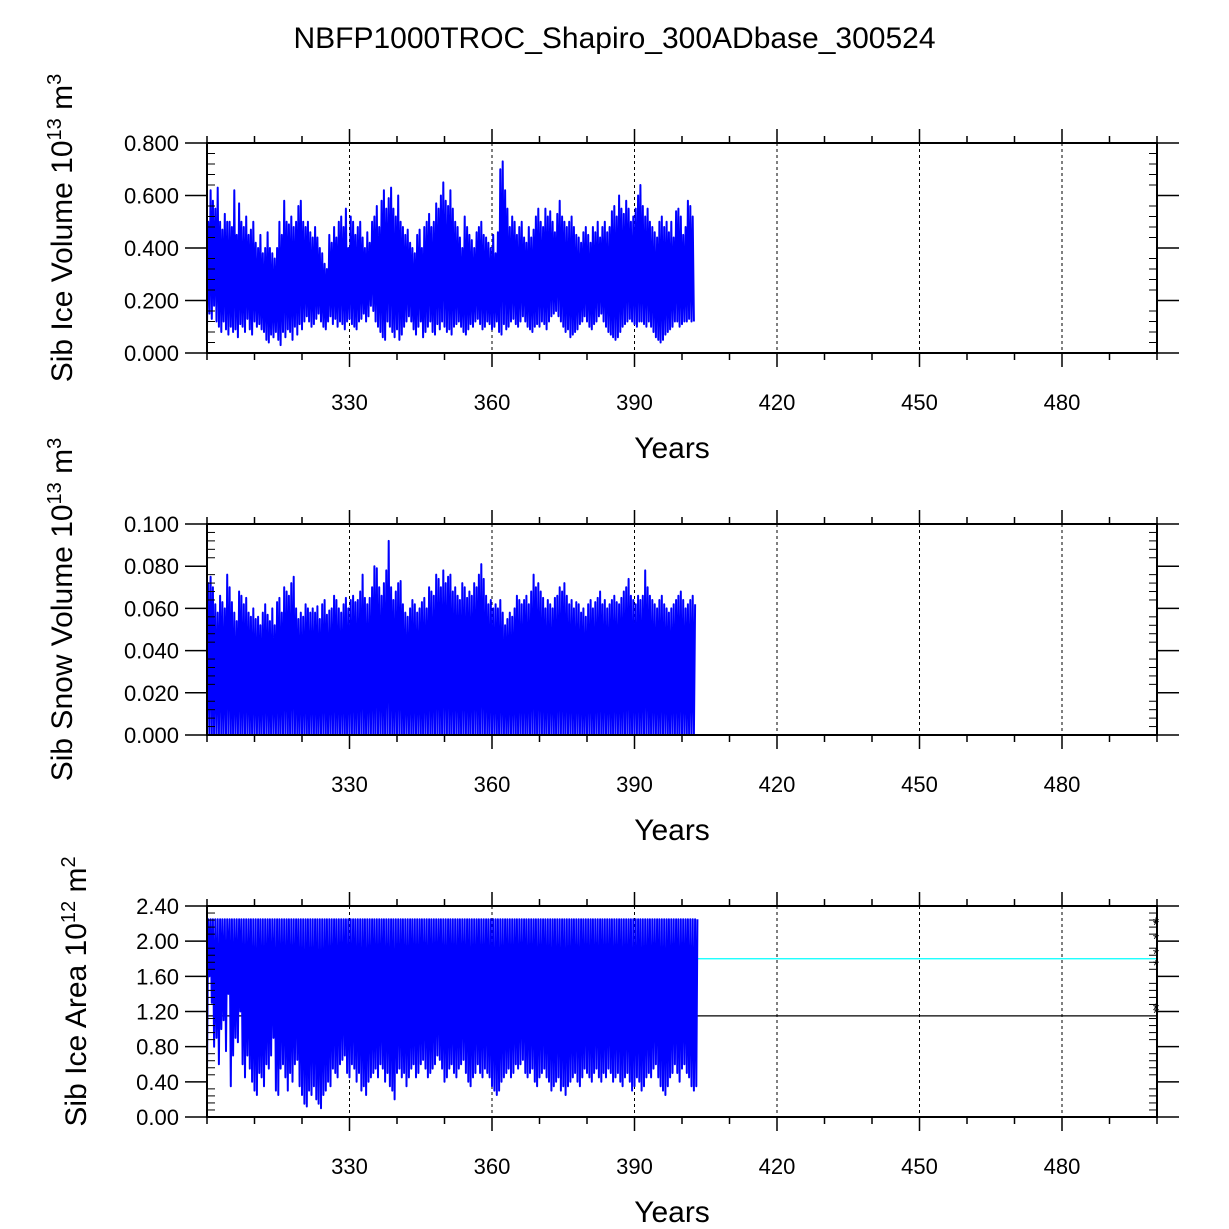 This screenshot has height=1229, width=1229. What do you see at coordinates (157, 1012) in the screenshot?
I see `y-tick-label: 1.20` at bounding box center [157, 1012].